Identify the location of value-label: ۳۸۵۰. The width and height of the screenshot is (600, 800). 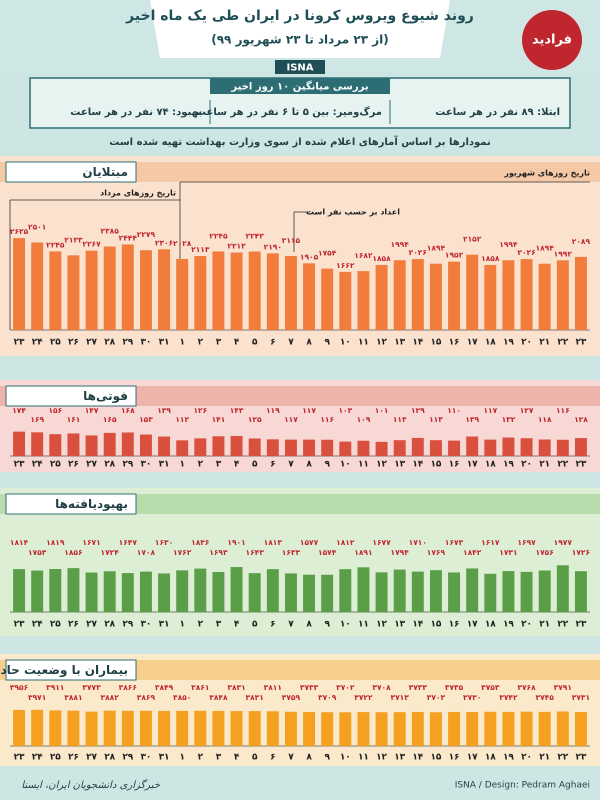
(182, 697).